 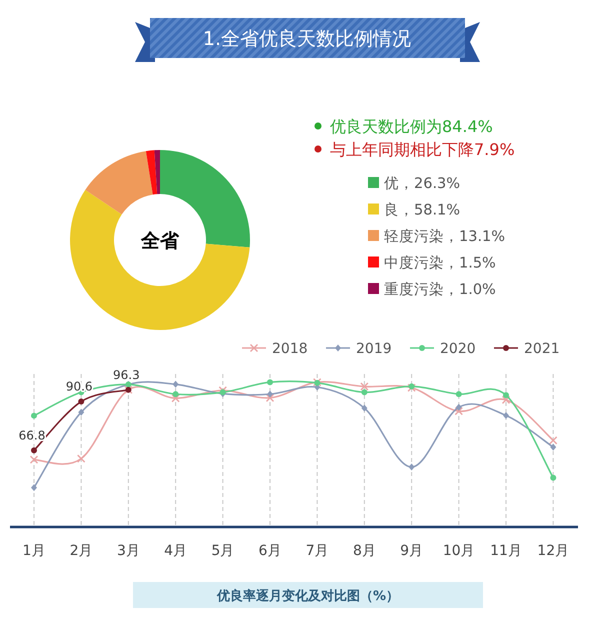 What do you see at coordinates (422, 184) in the screenshot?
I see `legend-label: 优，26.3%` at bounding box center [422, 184].